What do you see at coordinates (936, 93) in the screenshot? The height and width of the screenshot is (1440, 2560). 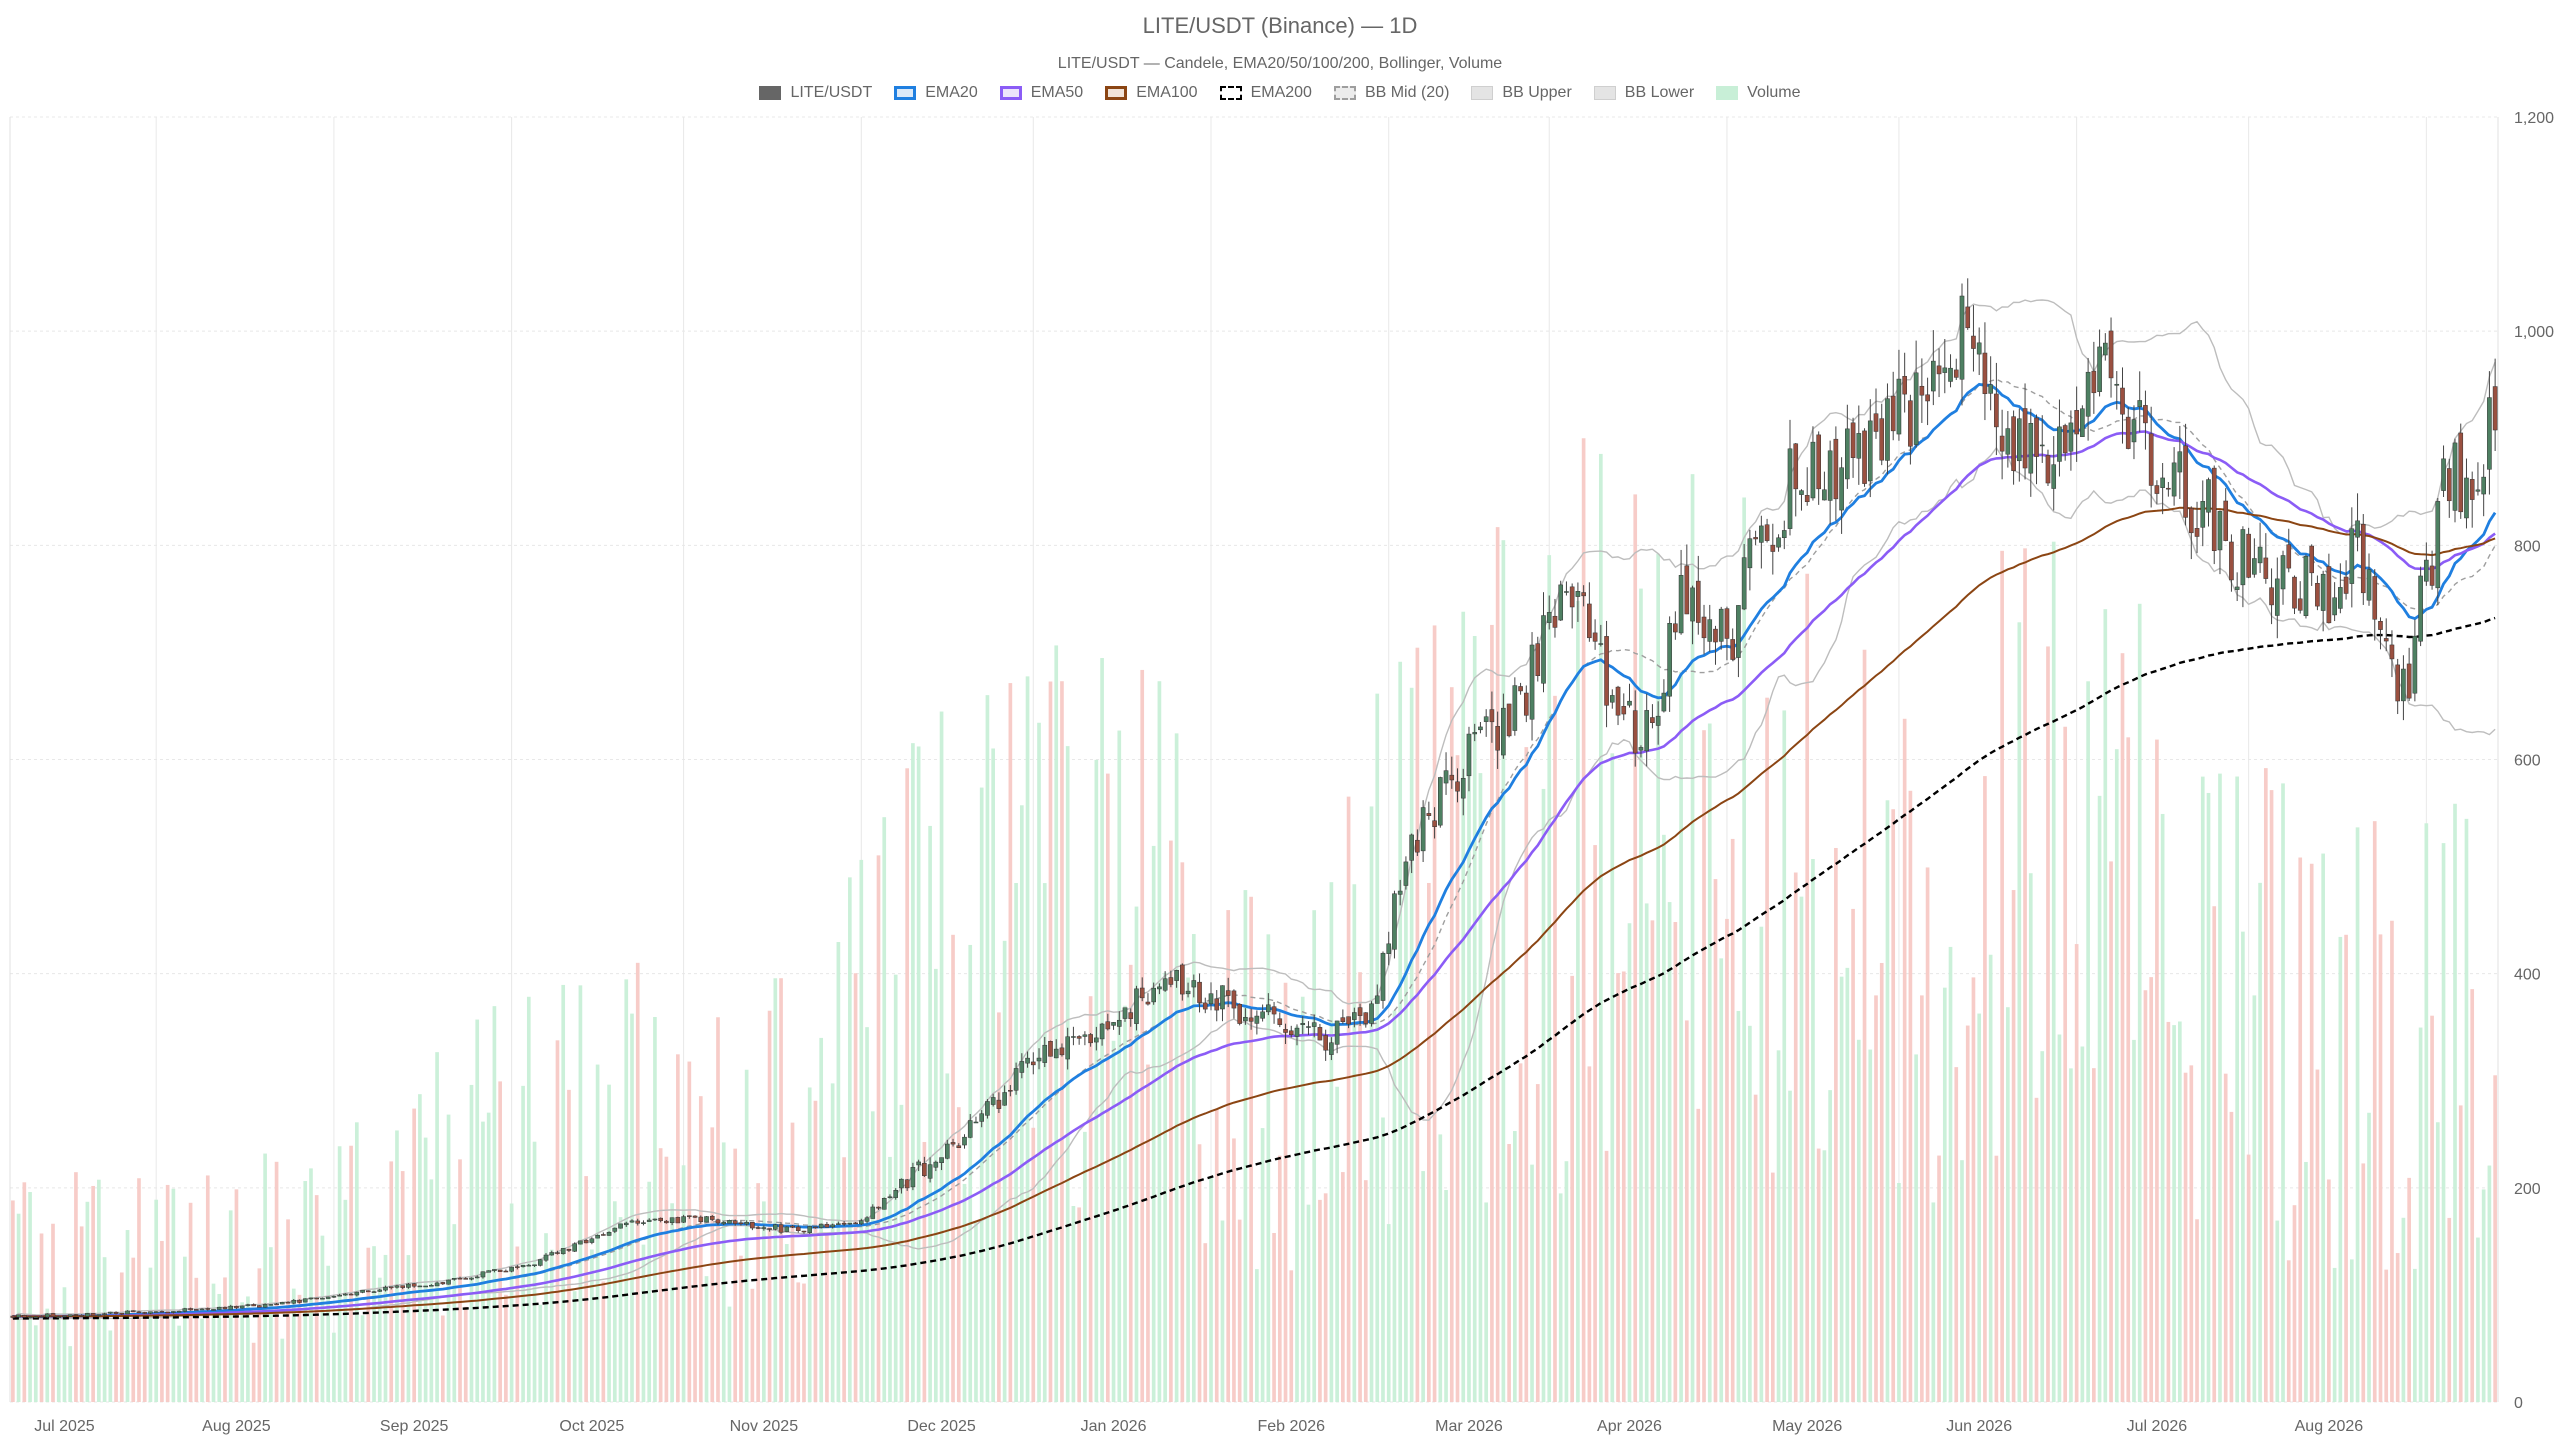 I see `legend-item: EMA20` at bounding box center [936, 93].